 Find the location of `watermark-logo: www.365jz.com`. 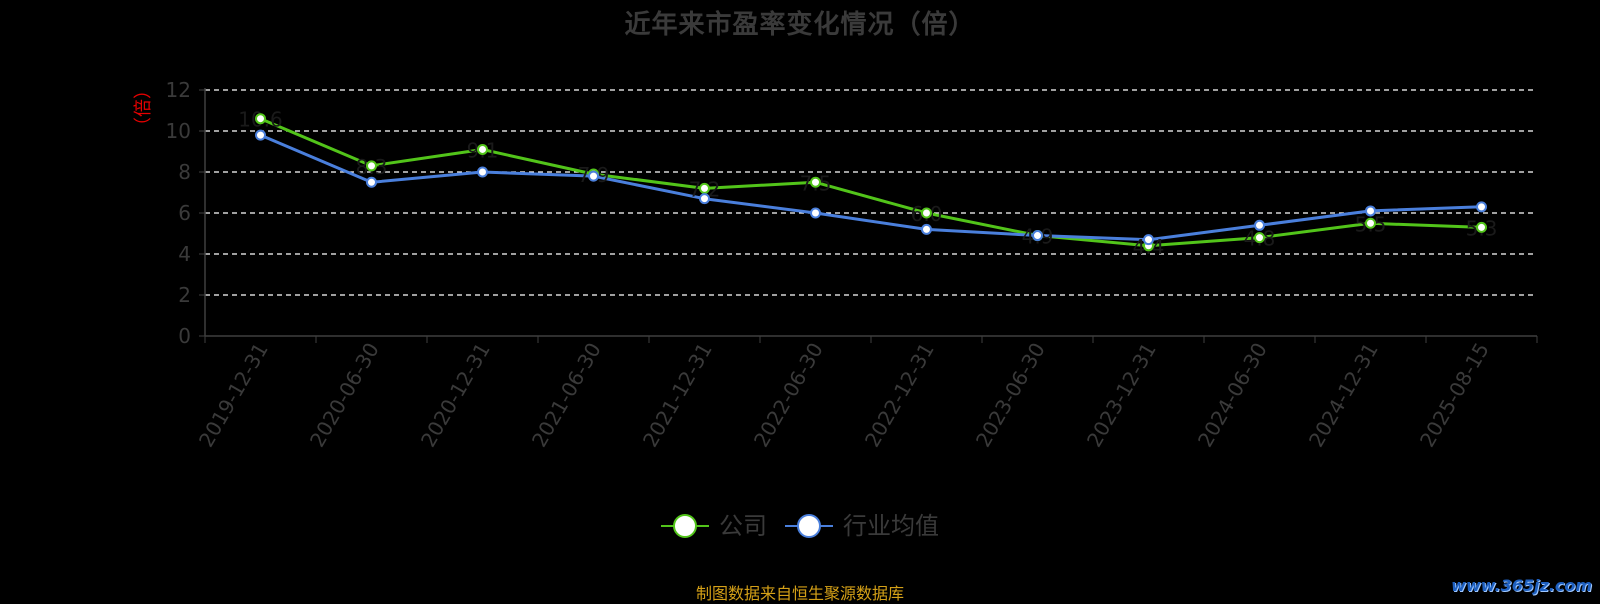

watermark-logo: www.365jz.com is located at coordinates (1521, 585).